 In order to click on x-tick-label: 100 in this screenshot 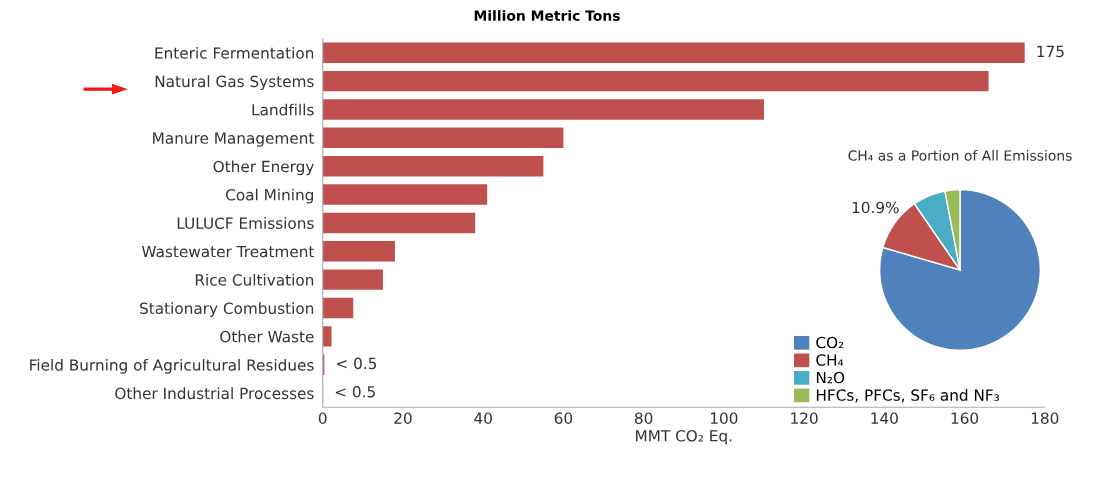, I will do `click(724, 418)`.